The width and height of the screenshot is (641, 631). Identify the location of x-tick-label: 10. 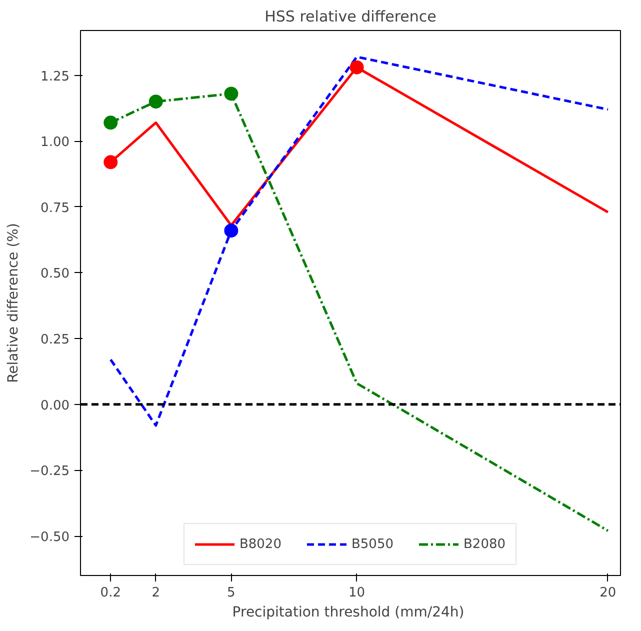
(357, 593).